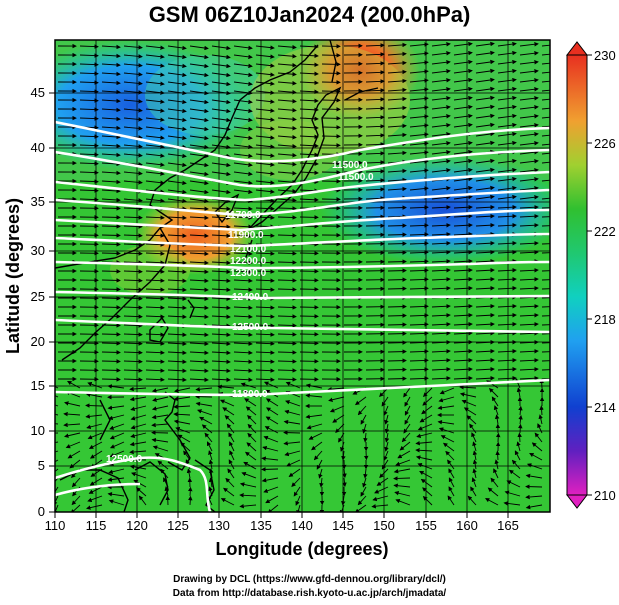 The image size is (619, 605). Describe the element at coordinates (246, 235) in the screenshot. I see `contour-label: 11900.0` at that location.